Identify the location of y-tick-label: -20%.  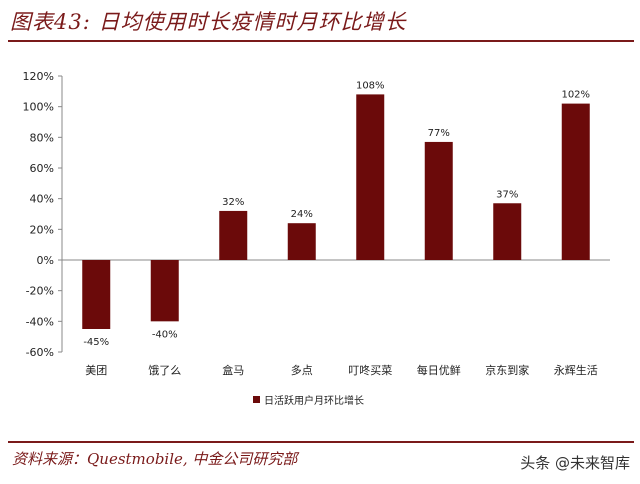
(40, 291).